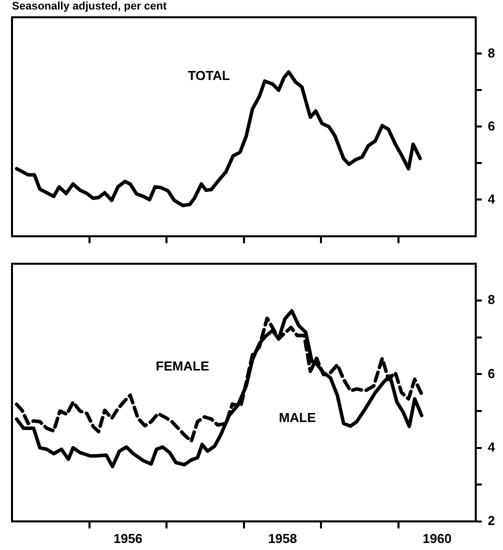 This screenshot has width=503, height=550. Describe the element at coordinates (127, 538) in the screenshot. I see `x-tick-label: 1956` at that location.